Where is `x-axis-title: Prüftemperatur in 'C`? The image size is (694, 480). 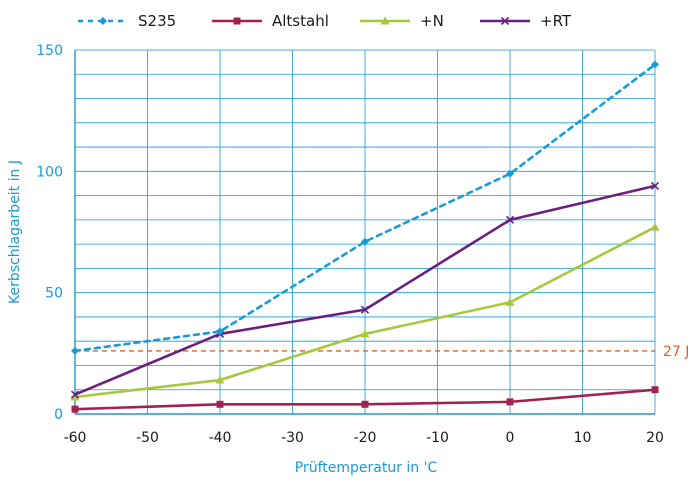 x-axis-title: Prüftemperatur in 'C is located at coordinates (366, 468).